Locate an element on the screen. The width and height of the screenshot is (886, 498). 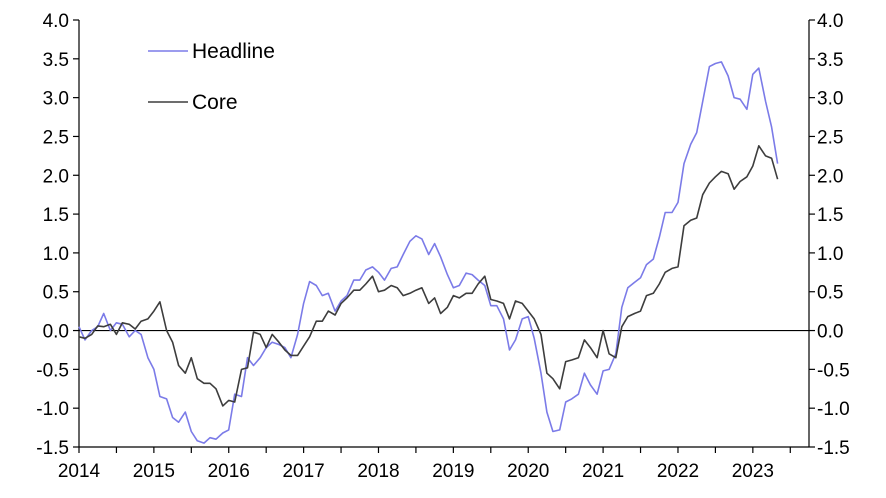
left-y-tick-label-11: -1.5 is located at coordinates (52, 448).